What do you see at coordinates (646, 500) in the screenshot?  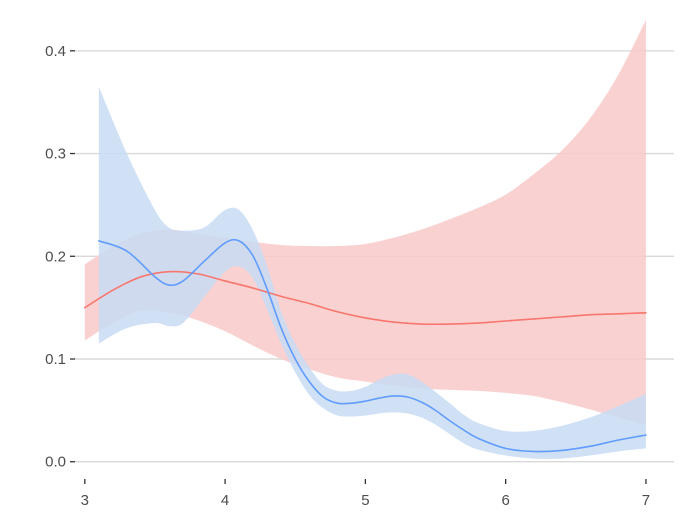 I see `x-tick-label-4: 7` at bounding box center [646, 500].